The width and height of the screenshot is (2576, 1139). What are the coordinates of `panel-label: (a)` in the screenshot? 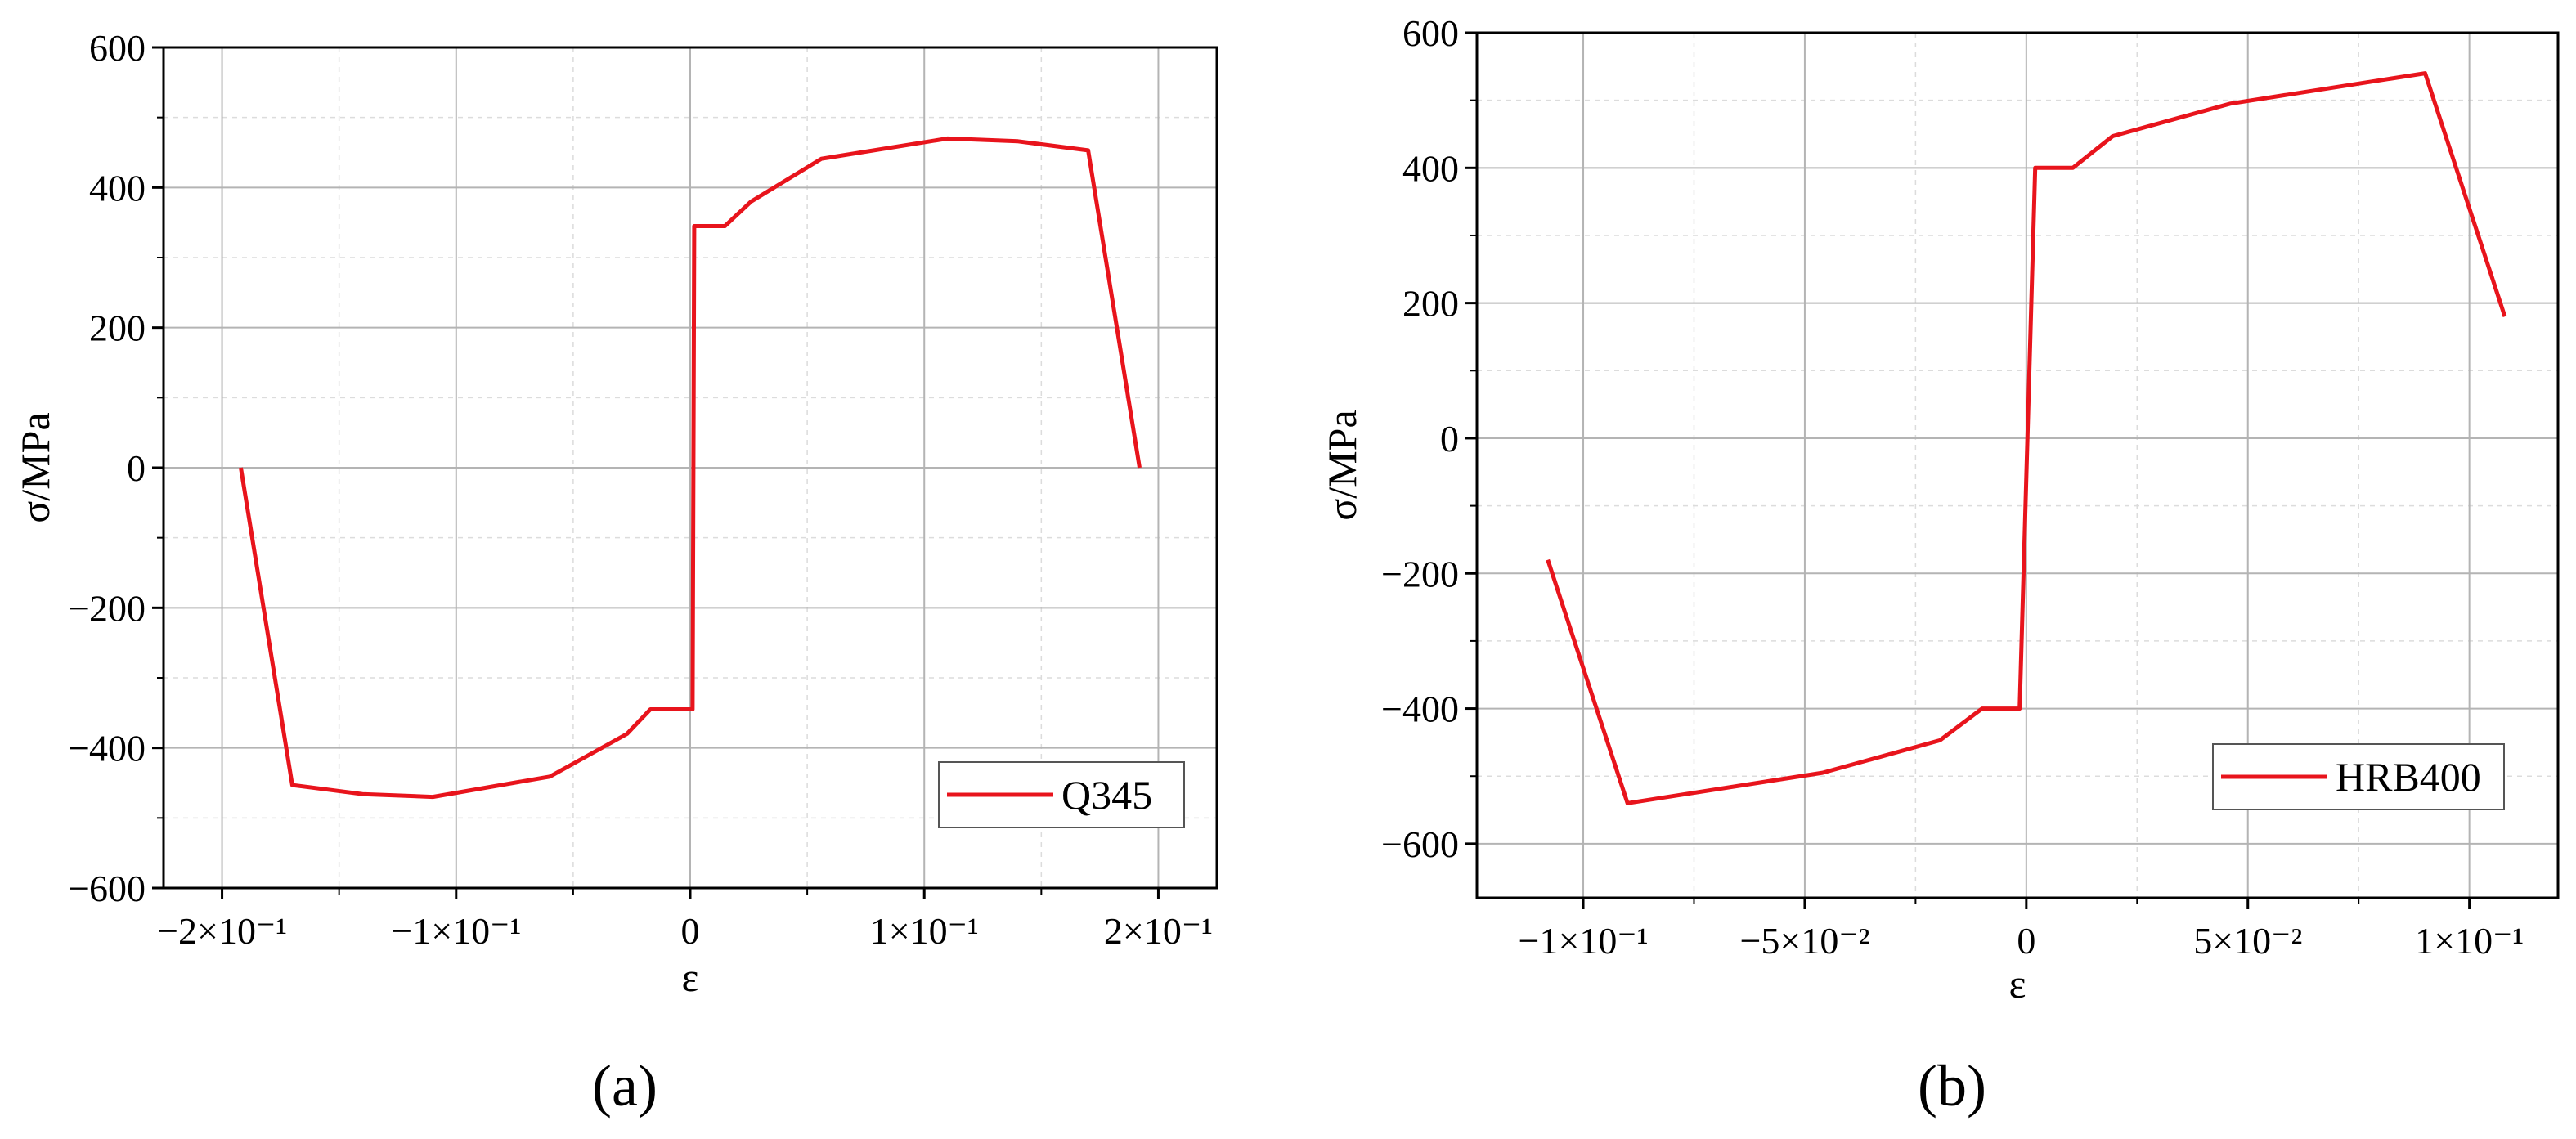 It's located at (625, 1086).